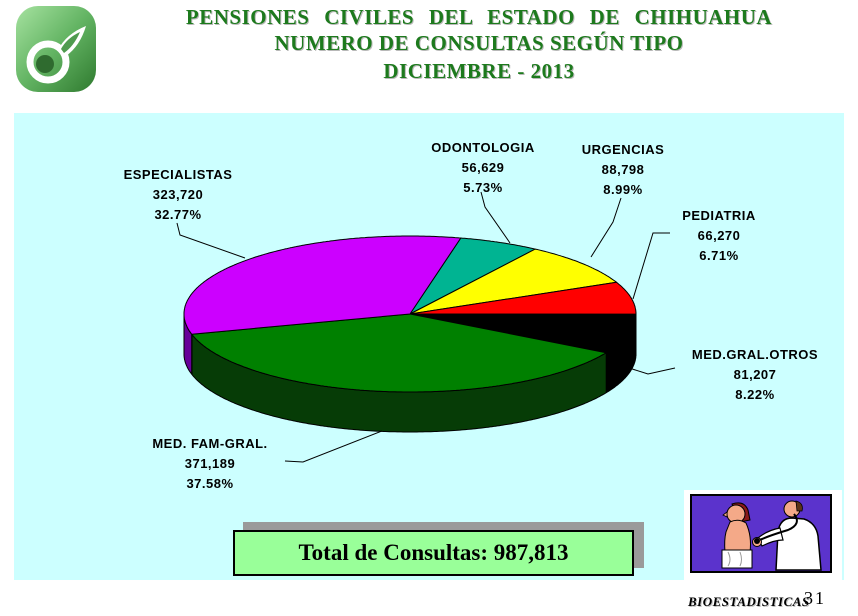  What do you see at coordinates (178, 174) in the screenshot?
I see `slice-name: ESPECIALISTAS` at bounding box center [178, 174].